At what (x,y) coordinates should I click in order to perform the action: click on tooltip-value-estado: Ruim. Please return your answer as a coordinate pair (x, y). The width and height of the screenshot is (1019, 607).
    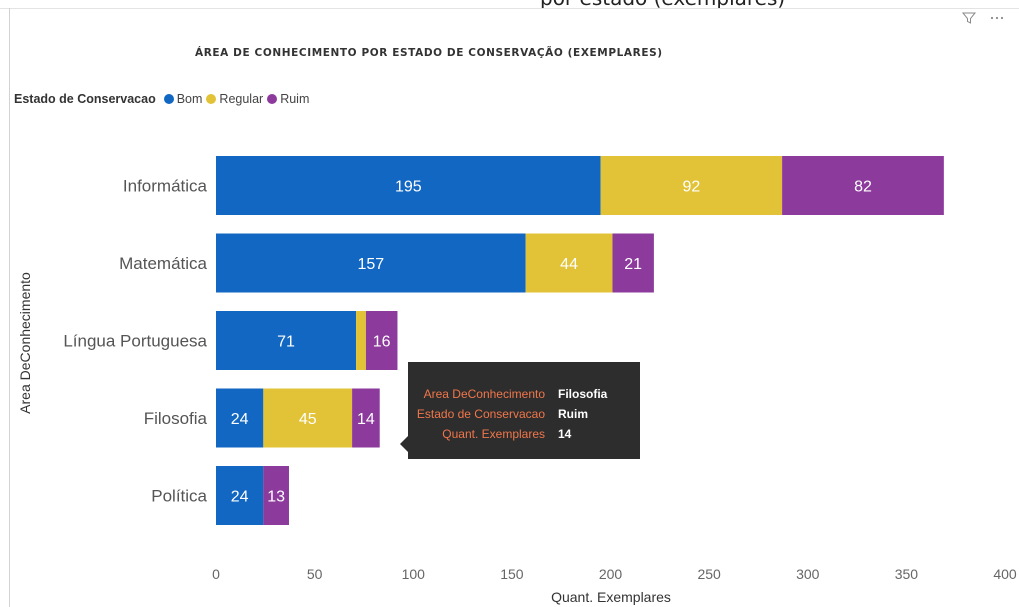
    Looking at the image, I should click on (573, 414).